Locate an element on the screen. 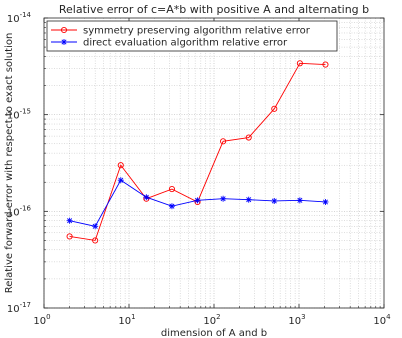  x-tick-exponent: 4 is located at coordinates (388, 317).